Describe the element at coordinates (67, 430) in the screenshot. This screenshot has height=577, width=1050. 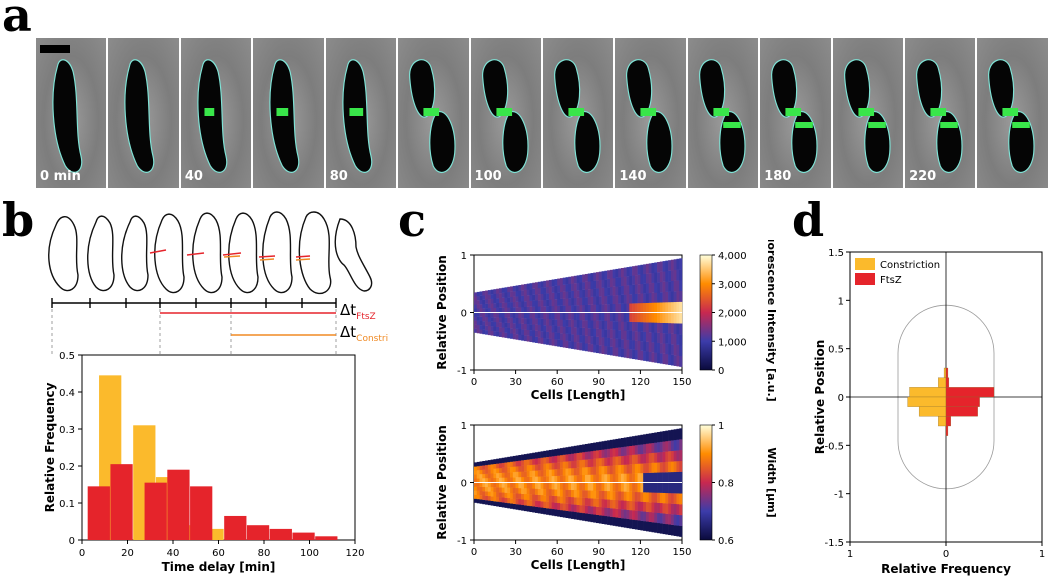
I see `y-tick-label: 0.3` at that location.